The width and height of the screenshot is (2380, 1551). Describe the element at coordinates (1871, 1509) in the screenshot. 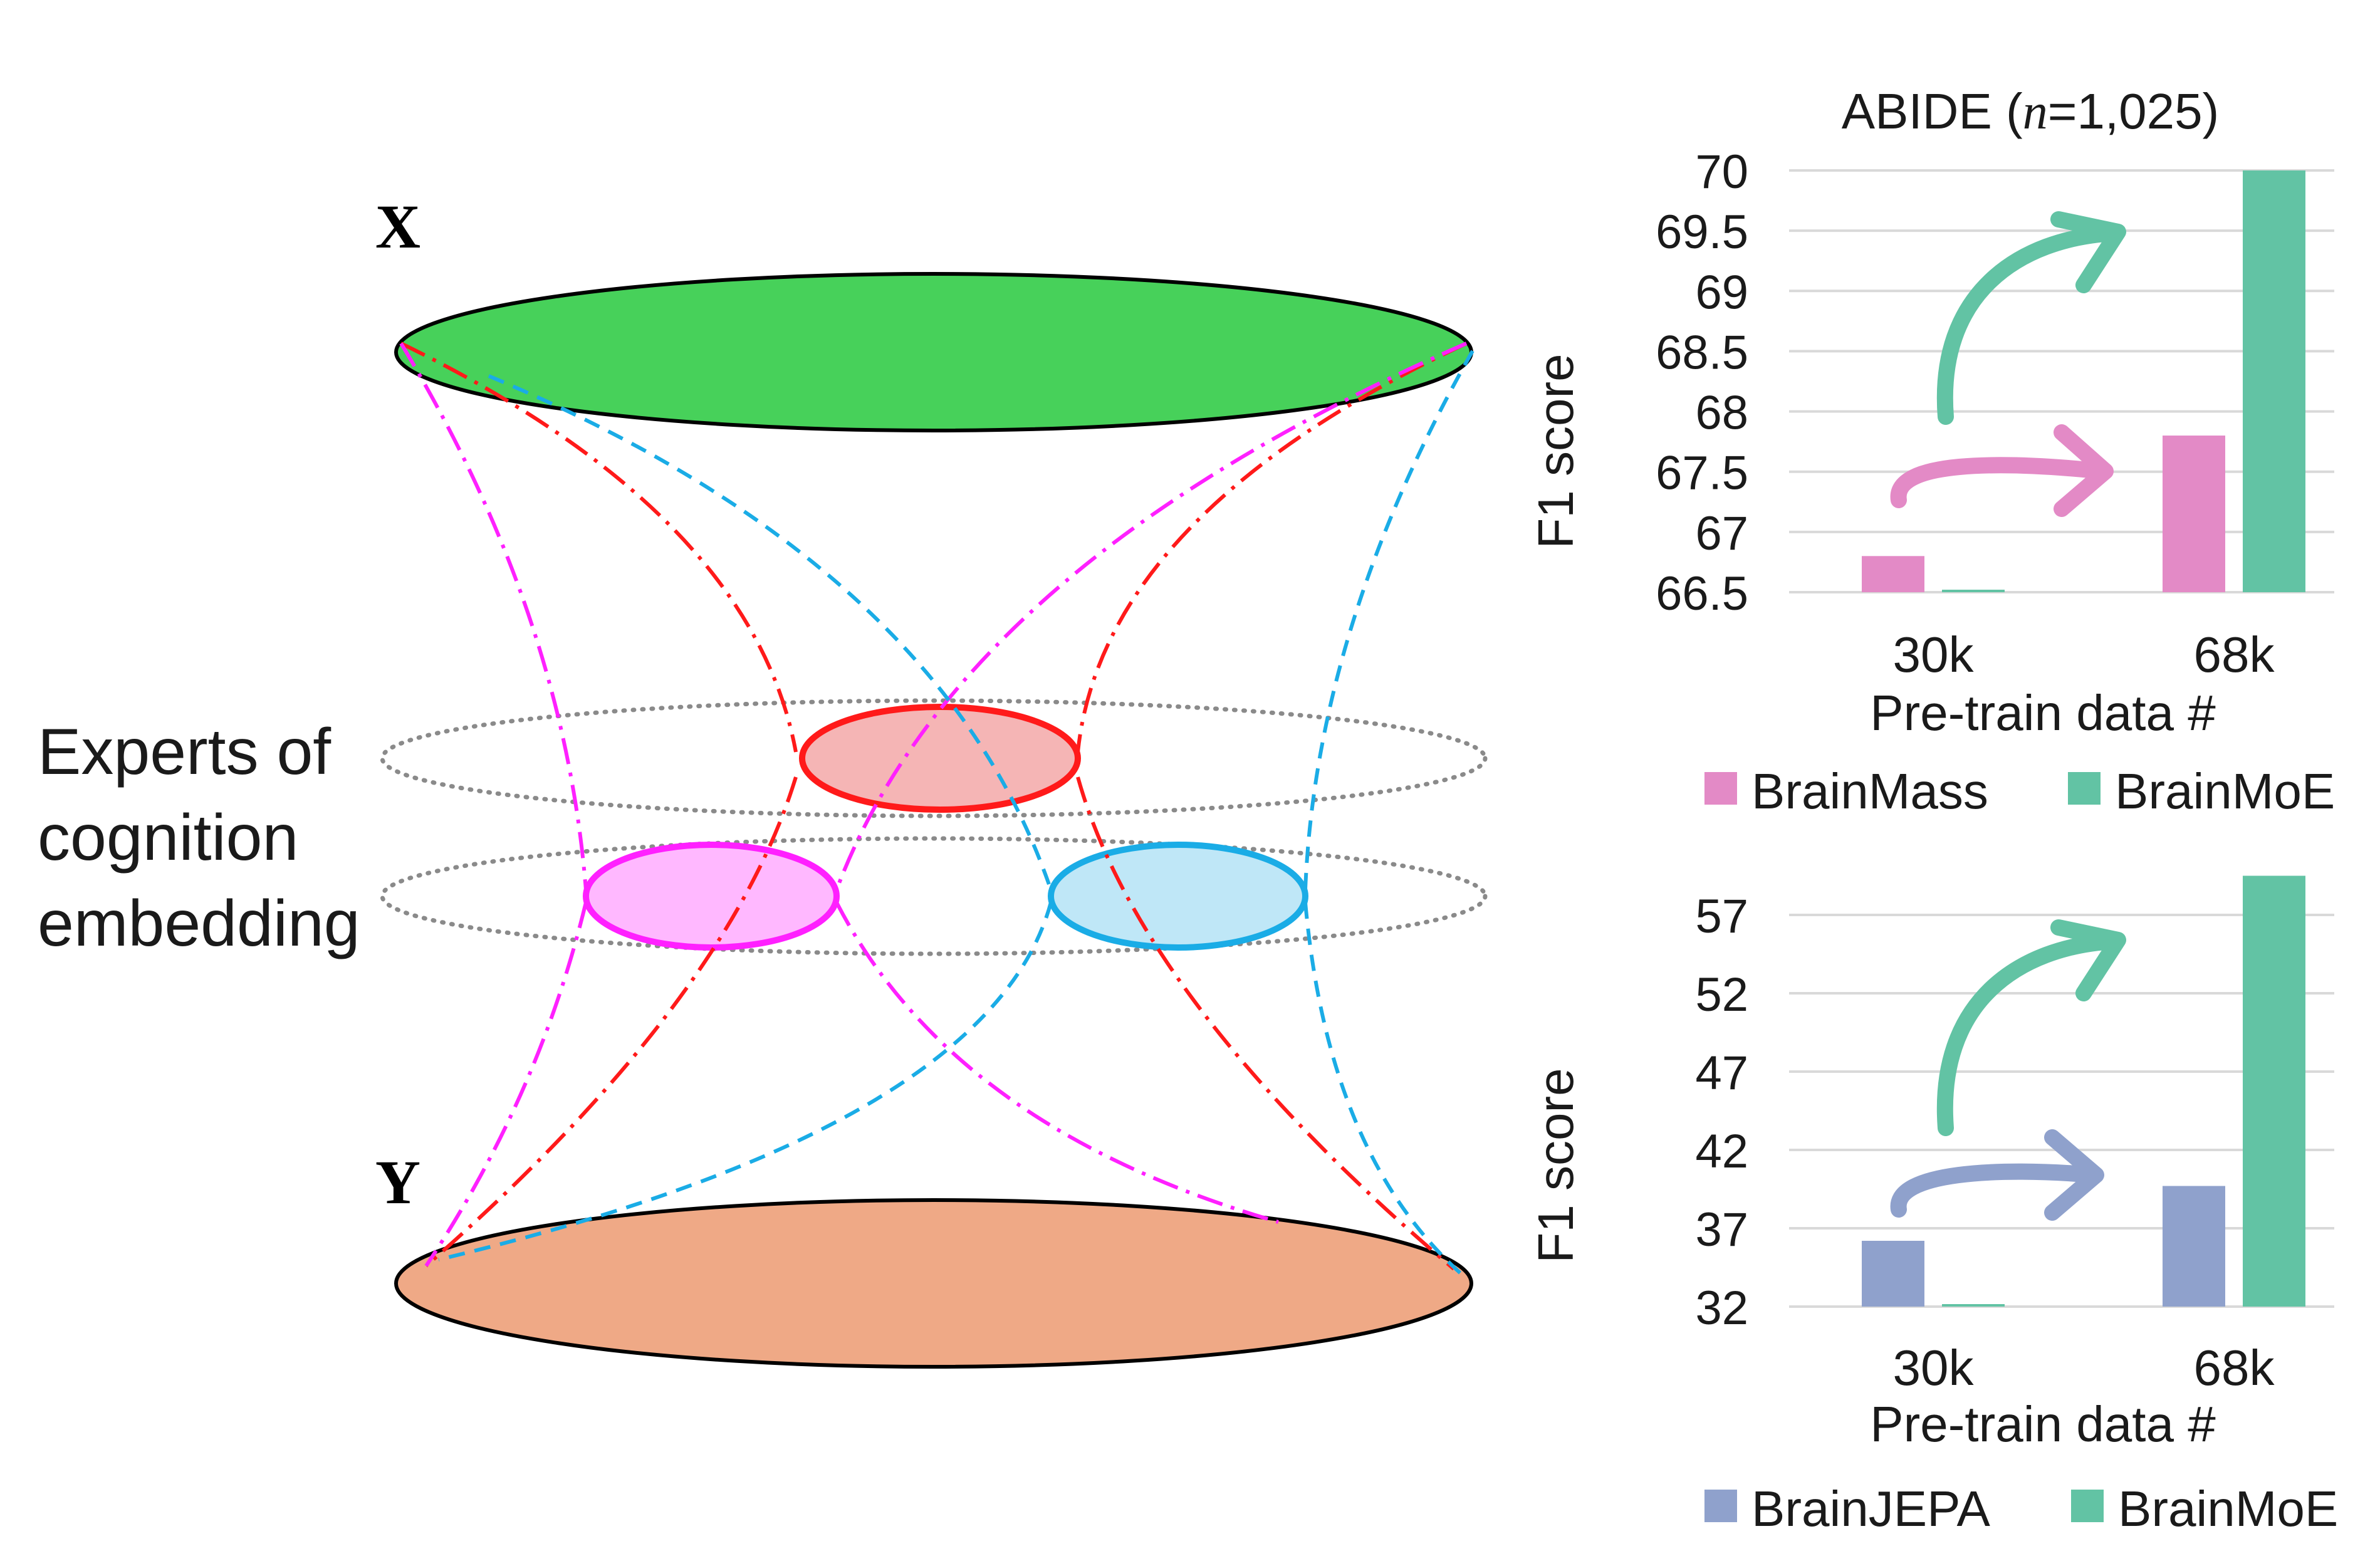

I see `legend-label-brainjepa: BrainJEPA` at that location.